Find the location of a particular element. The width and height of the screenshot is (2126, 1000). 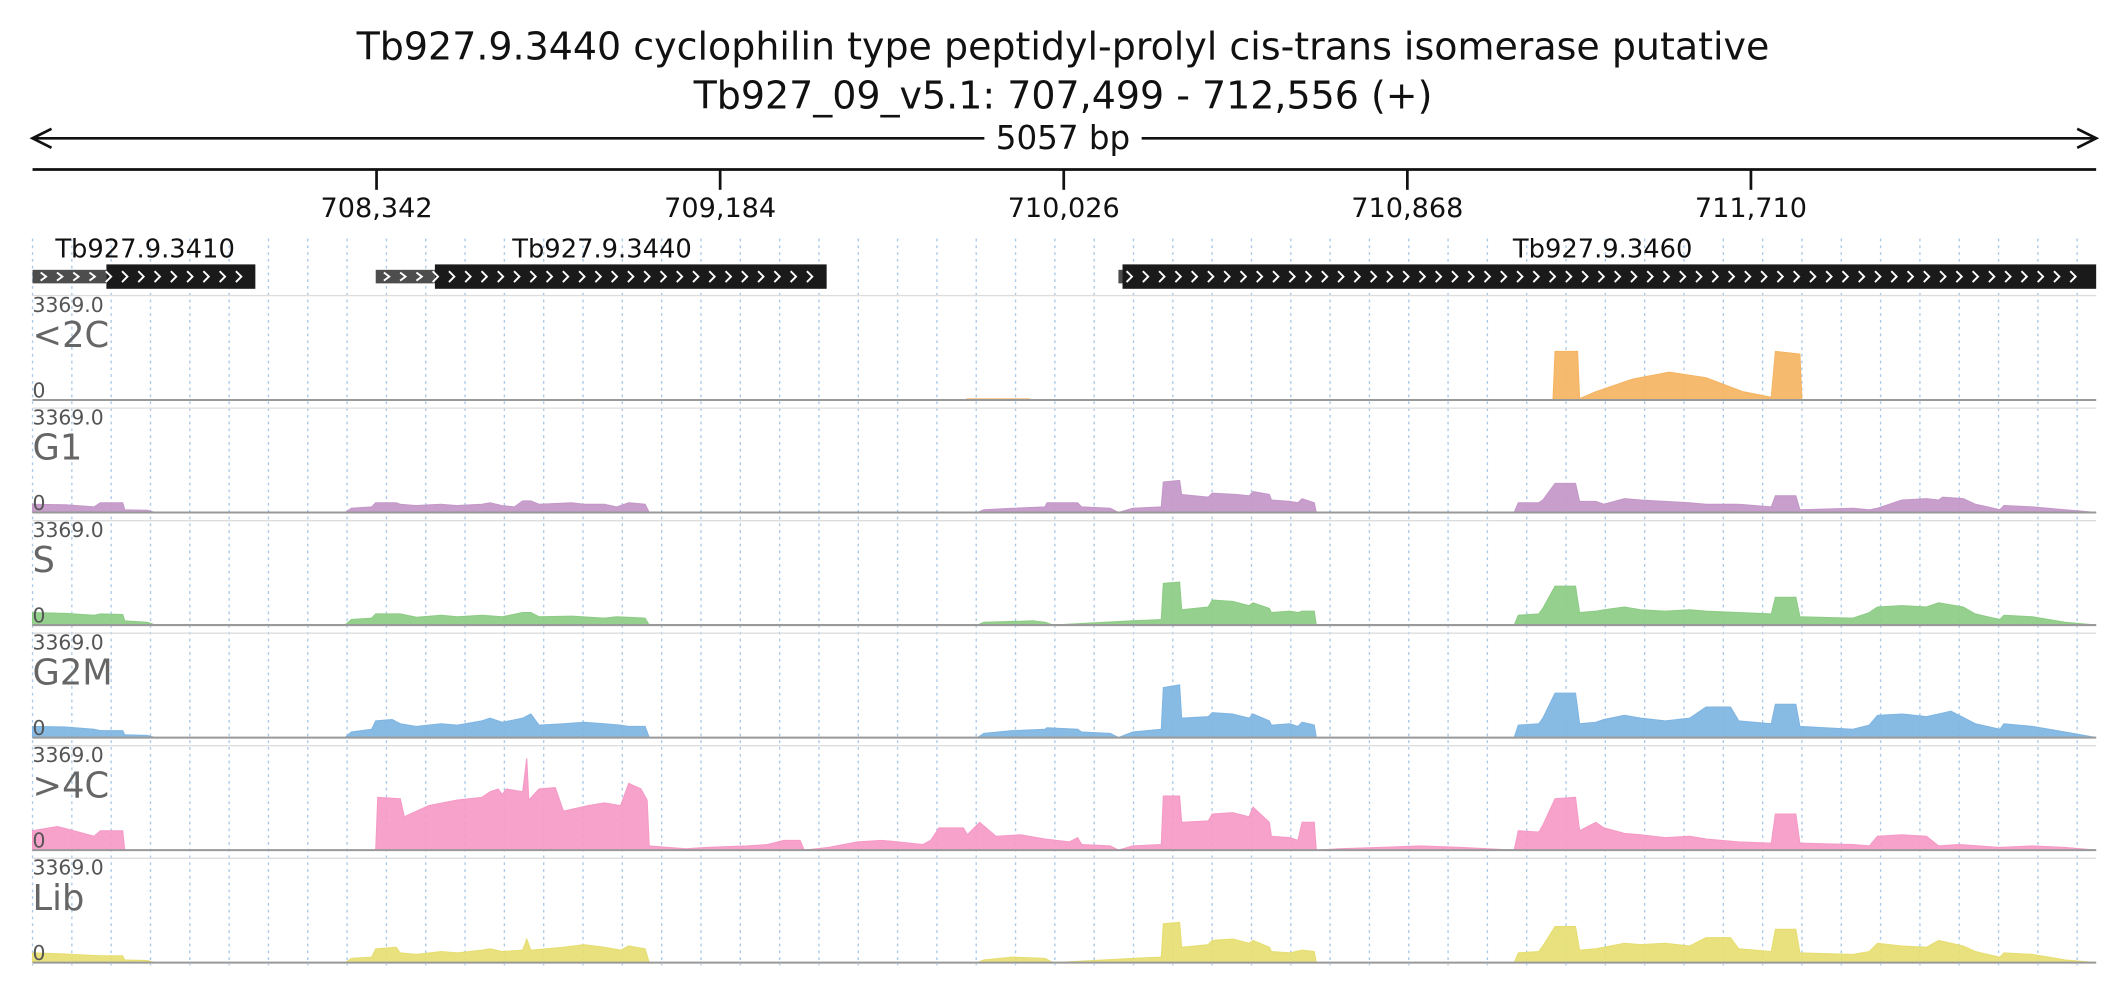

gene-track: Tb927.9.3410 Tb927.9.3440 Tb927.9.3460 is located at coordinates (1064, 262).